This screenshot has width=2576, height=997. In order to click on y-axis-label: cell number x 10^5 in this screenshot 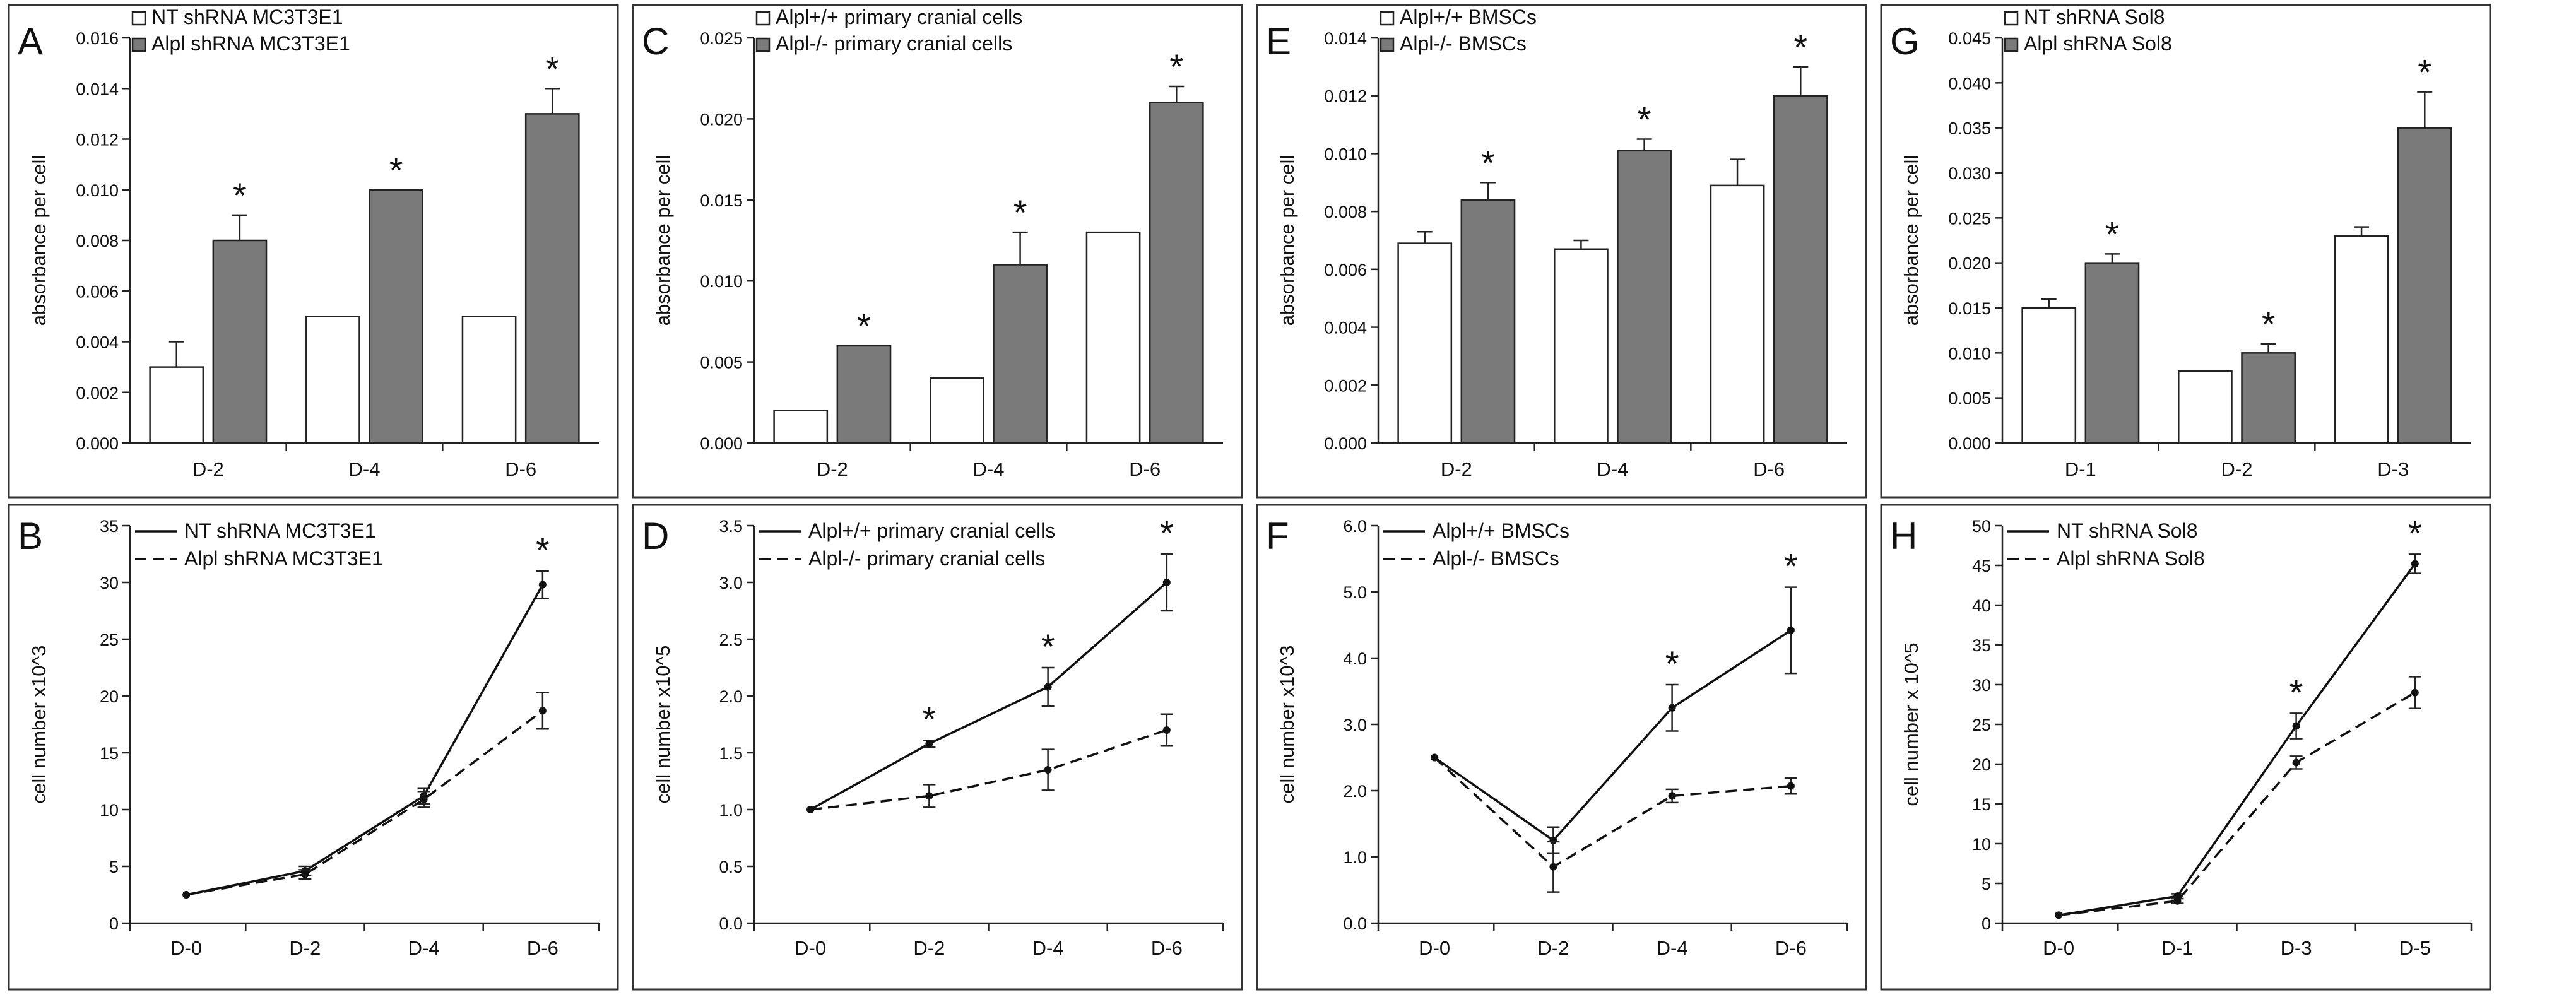, I will do `click(1911, 724)`.